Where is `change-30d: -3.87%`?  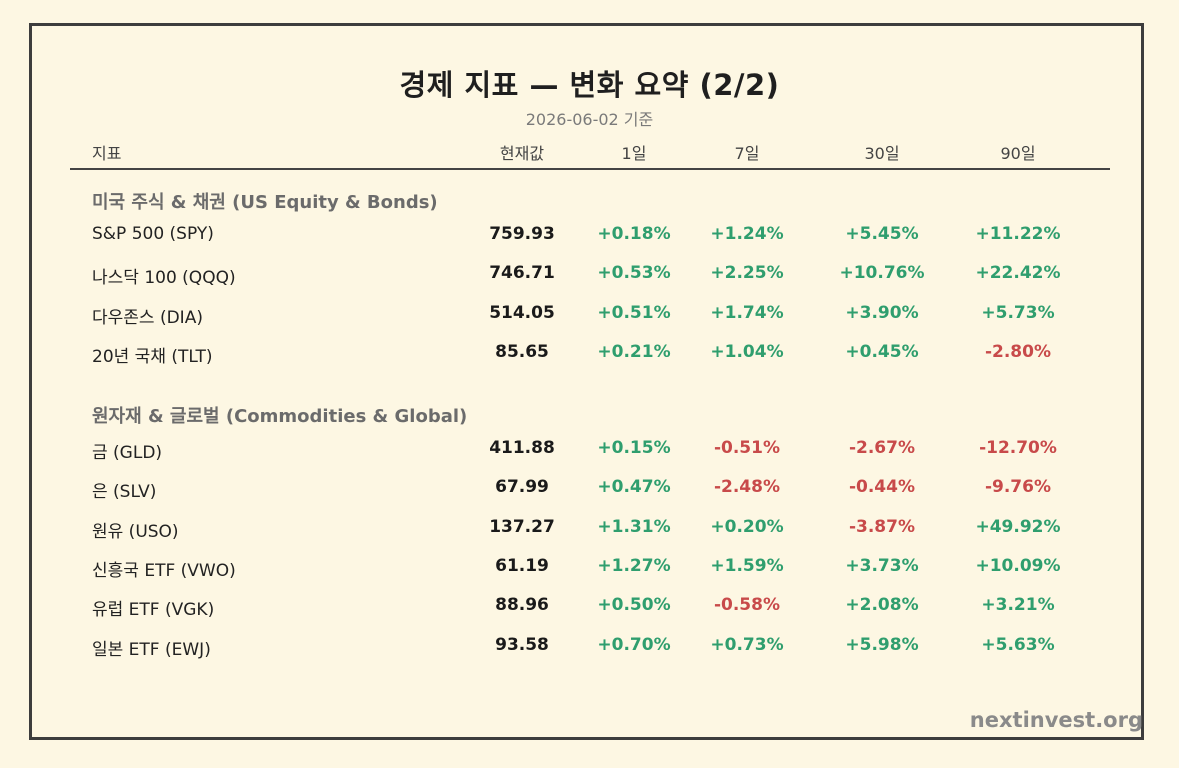 change-30d: -3.87% is located at coordinates (882, 526).